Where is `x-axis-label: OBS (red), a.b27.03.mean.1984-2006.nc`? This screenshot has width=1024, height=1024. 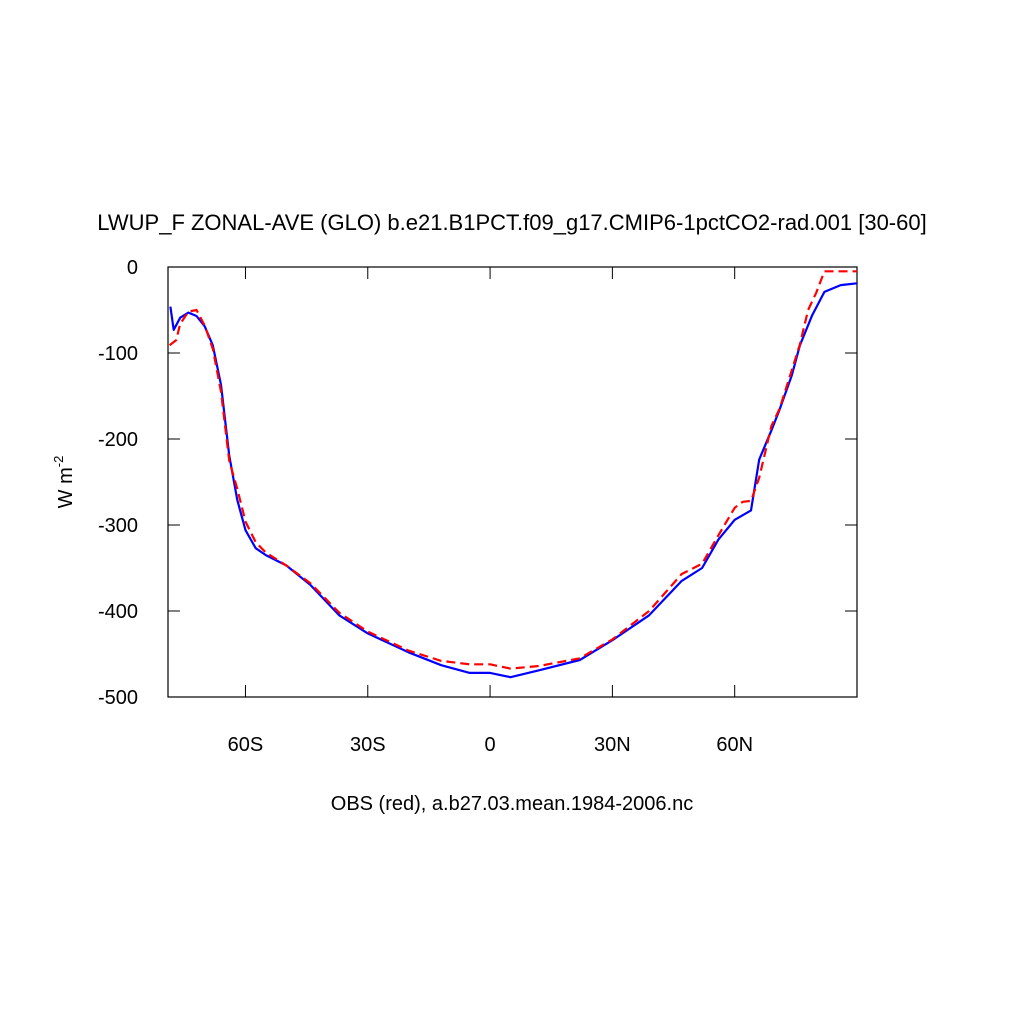 x-axis-label: OBS (red), a.b27.03.mean.1984-2006.nc is located at coordinates (512, 804).